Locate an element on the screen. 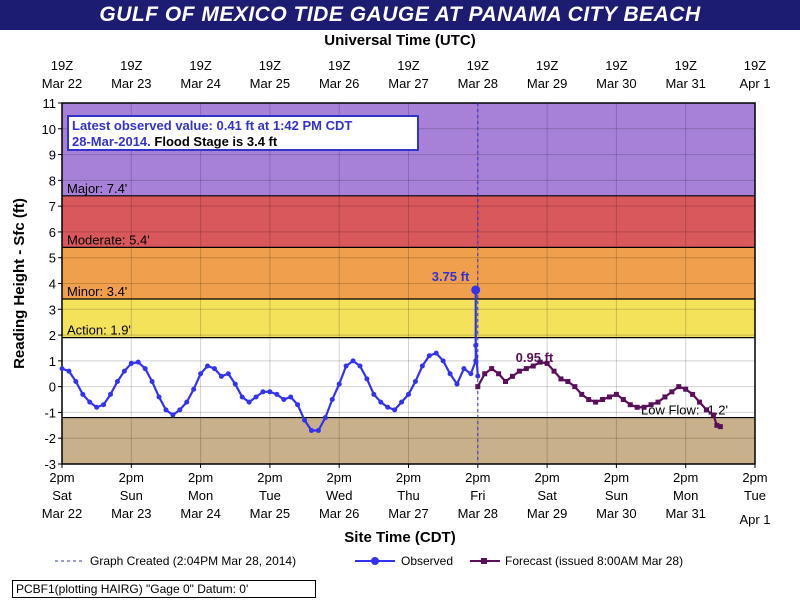  legend-observed-text: Observed is located at coordinates (427, 561).